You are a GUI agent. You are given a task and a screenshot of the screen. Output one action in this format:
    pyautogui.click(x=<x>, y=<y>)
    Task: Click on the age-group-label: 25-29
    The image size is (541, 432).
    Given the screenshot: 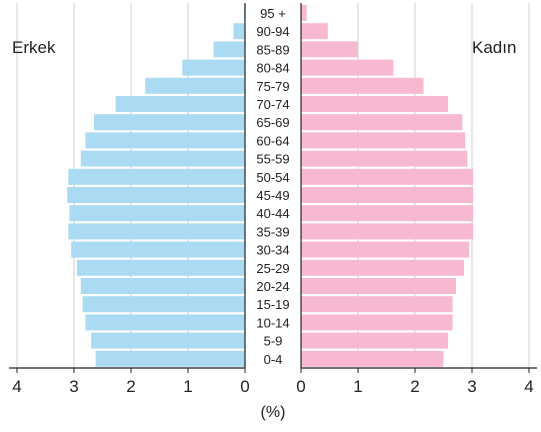 What is the action you would take?
    pyautogui.click(x=272, y=268)
    